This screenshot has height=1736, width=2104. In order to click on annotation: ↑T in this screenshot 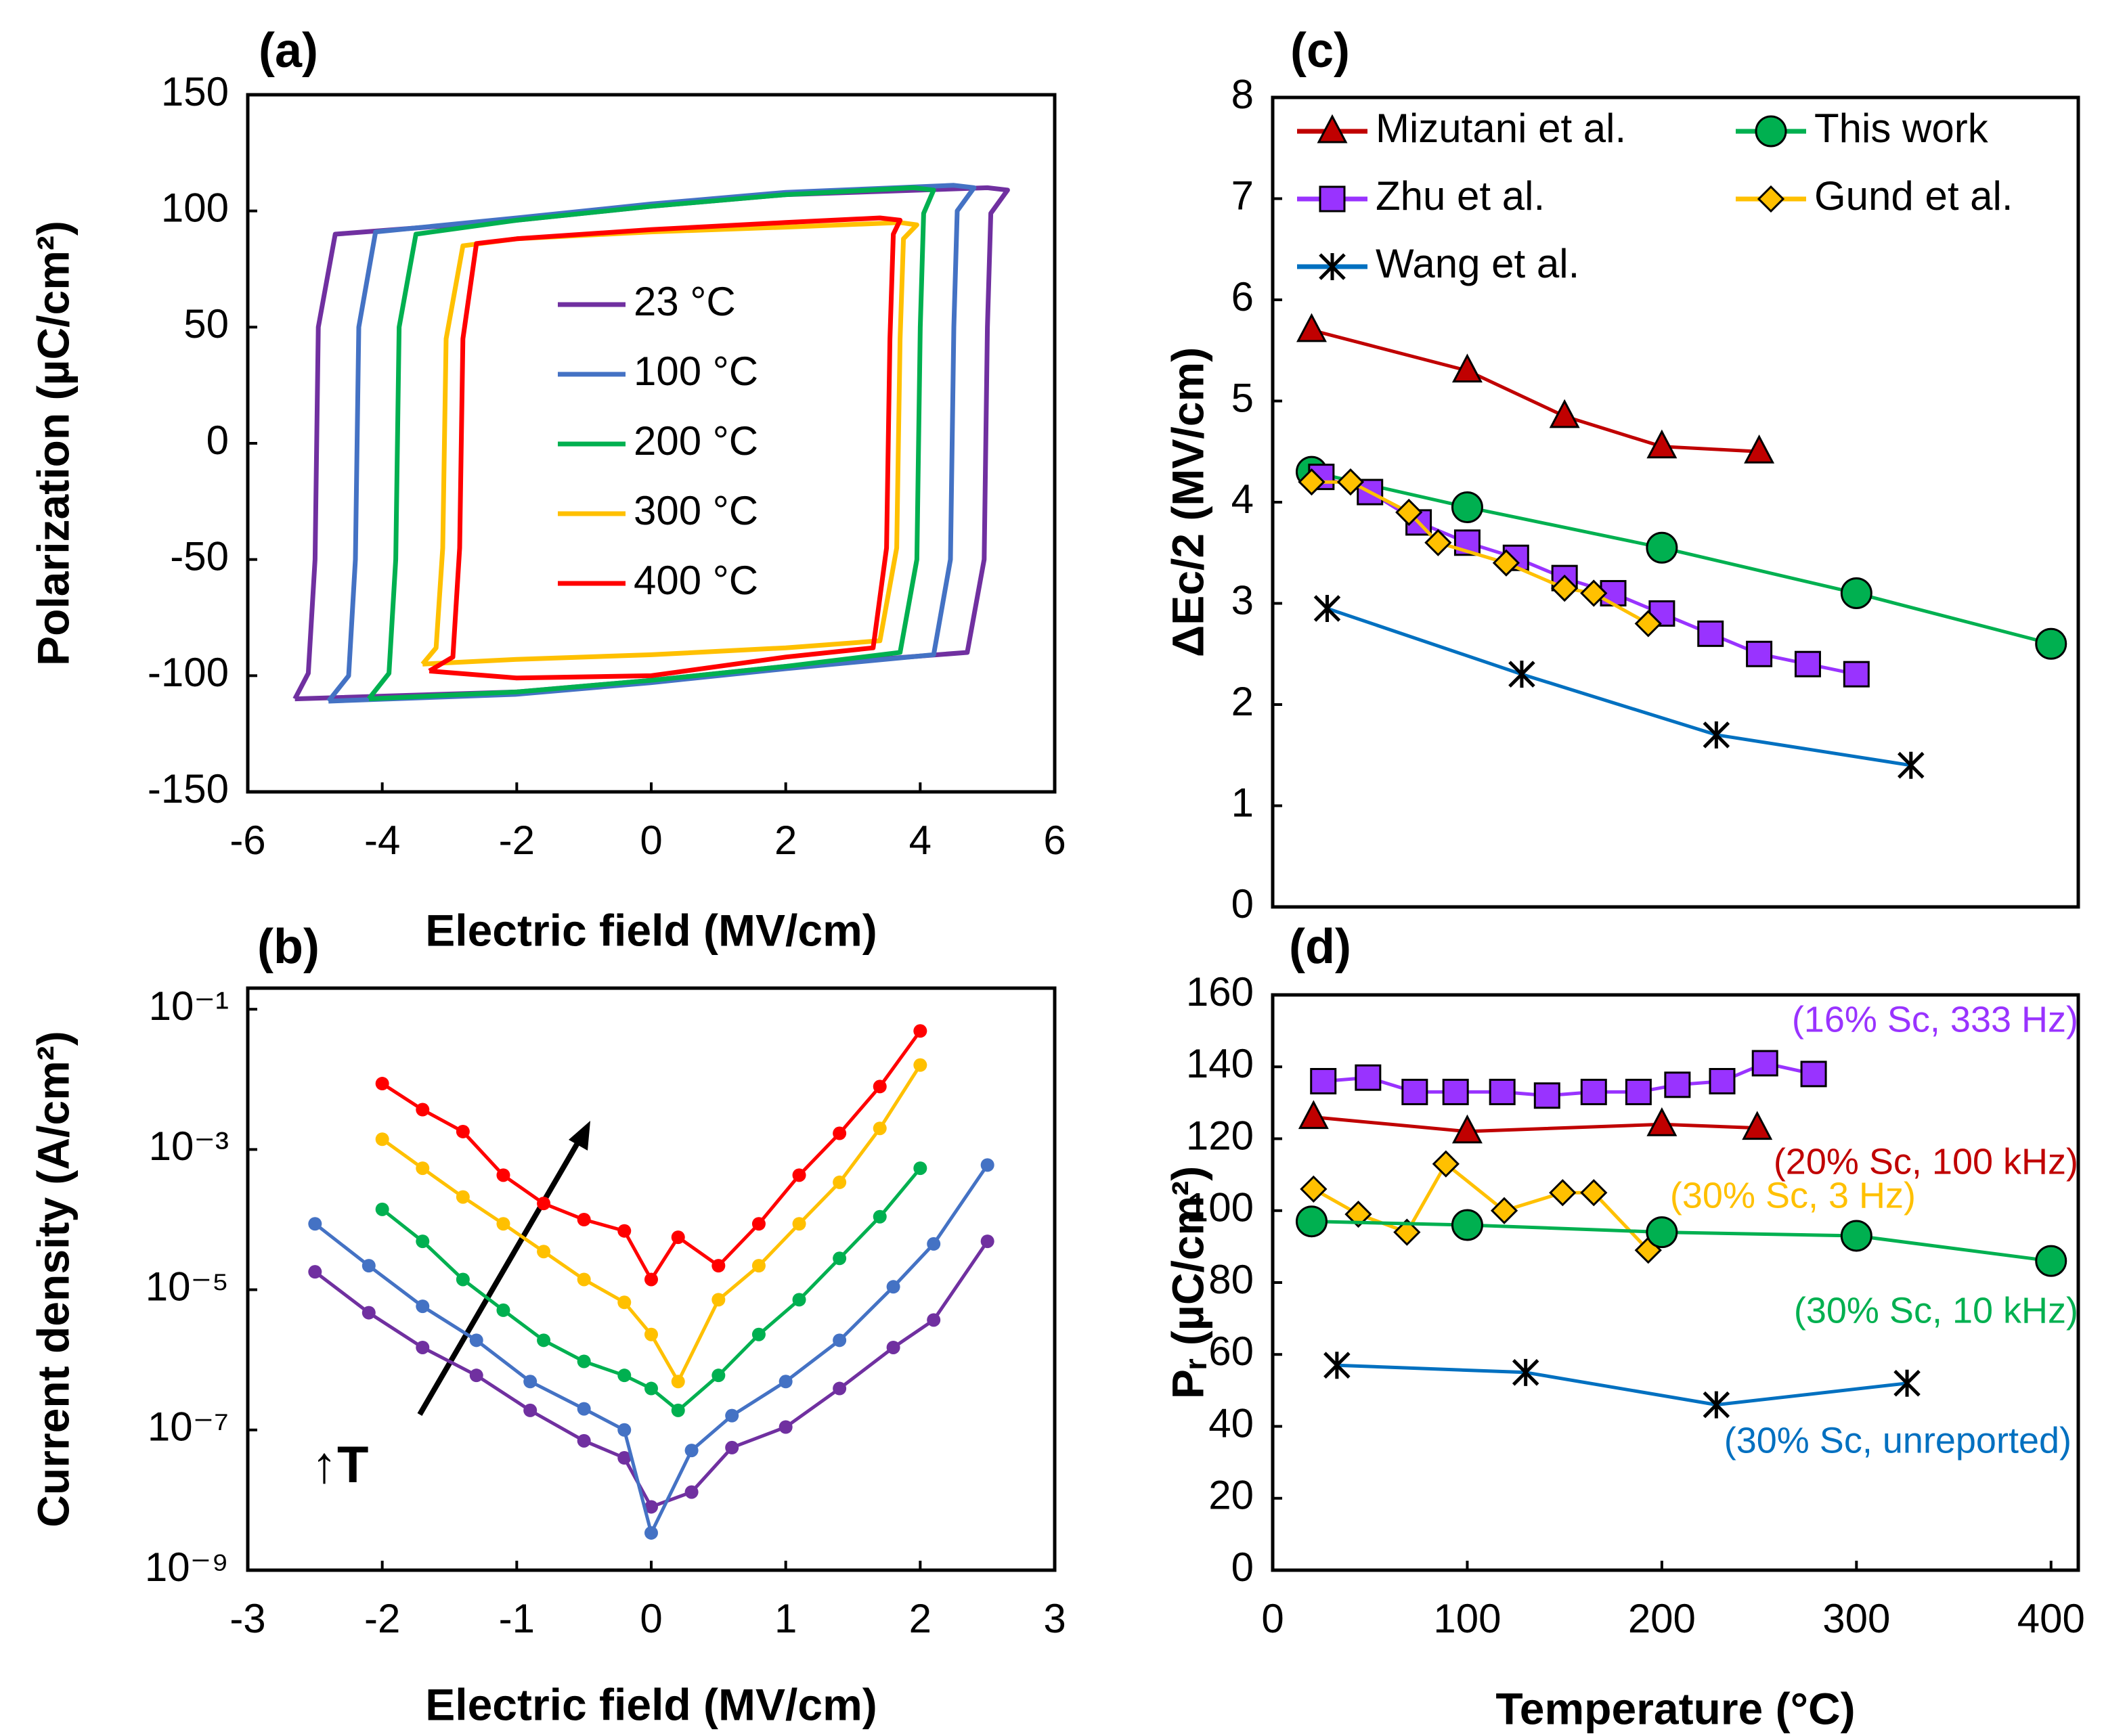, I will do `click(339, 1465)`.